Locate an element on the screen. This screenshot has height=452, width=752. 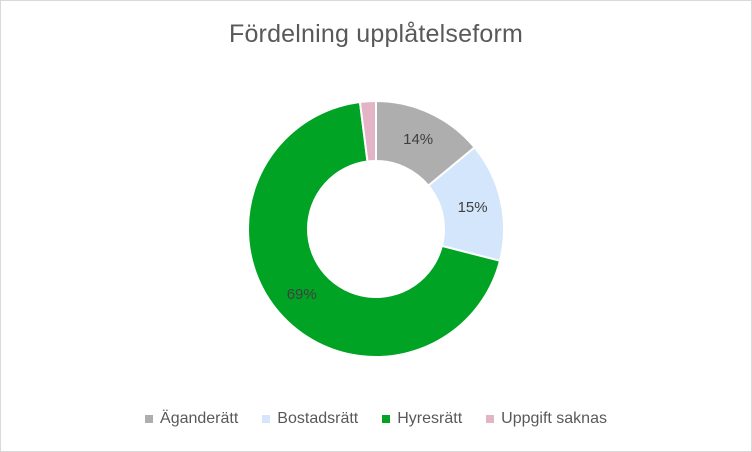
donut-slice-uppgift-saknas is located at coordinates (367, 131).